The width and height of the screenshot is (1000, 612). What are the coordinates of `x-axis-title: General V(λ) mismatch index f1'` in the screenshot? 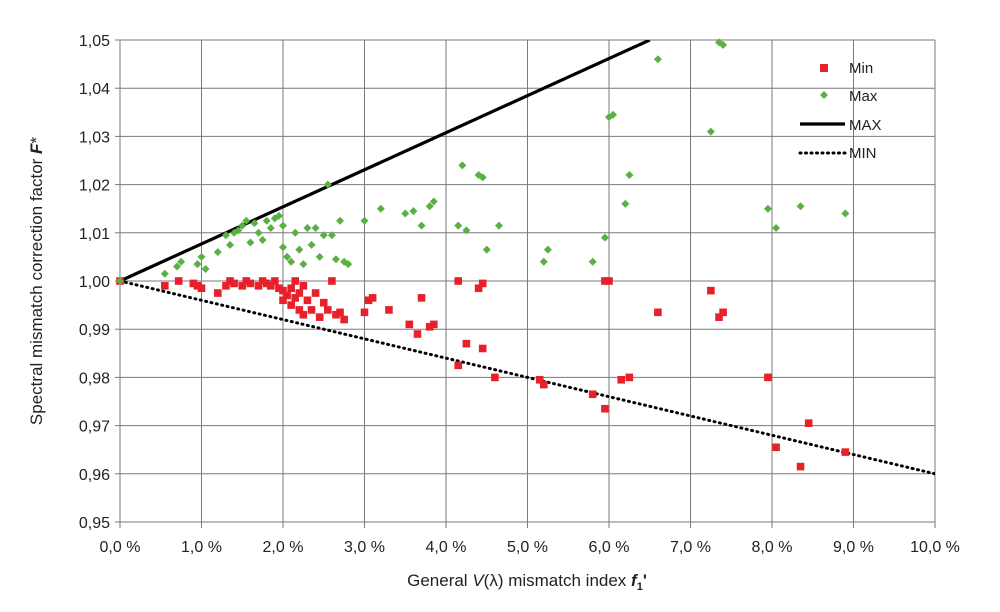 It's located at (527, 582).